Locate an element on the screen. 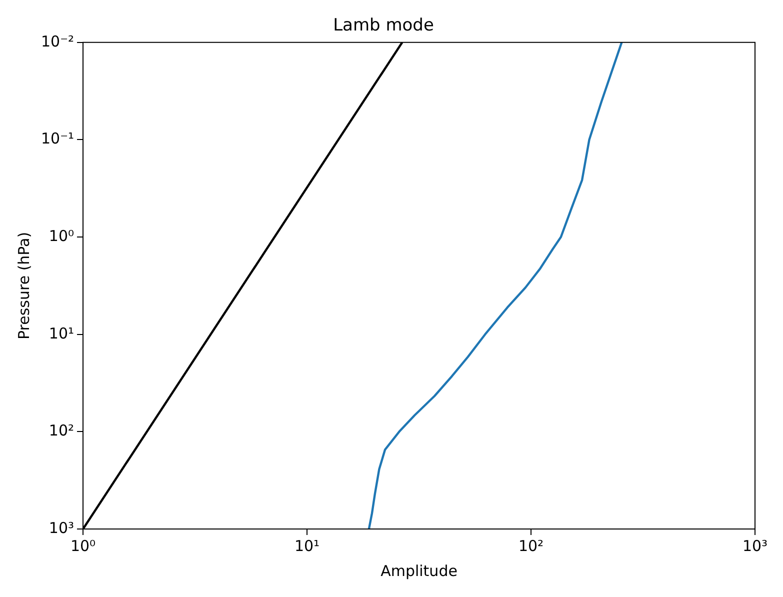 This screenshot has height=597, width=783. y-tick-label: 10¹ is located at coordinates (61, 333).